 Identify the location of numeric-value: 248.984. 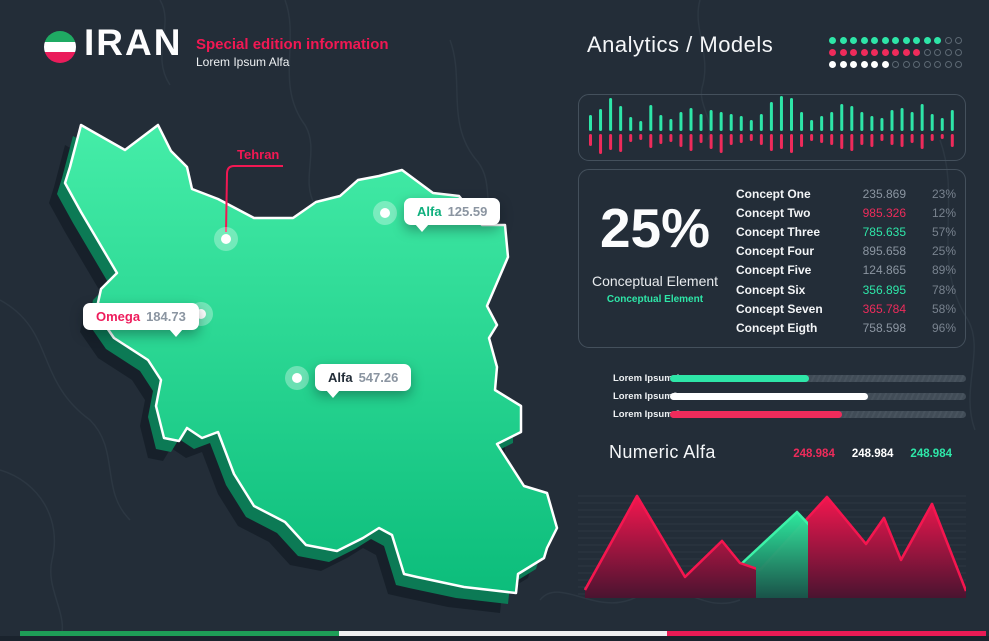
(872, 454).